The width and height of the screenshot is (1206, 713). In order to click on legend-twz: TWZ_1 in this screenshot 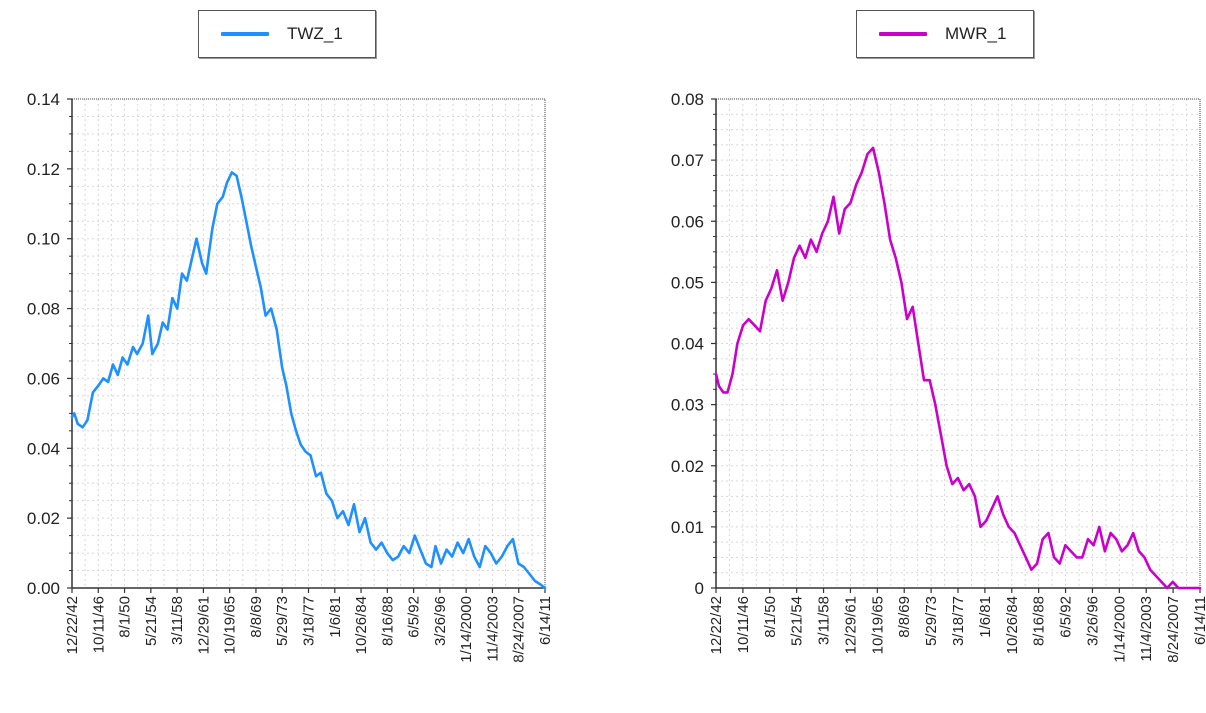, I will do `click(287, 34)`.